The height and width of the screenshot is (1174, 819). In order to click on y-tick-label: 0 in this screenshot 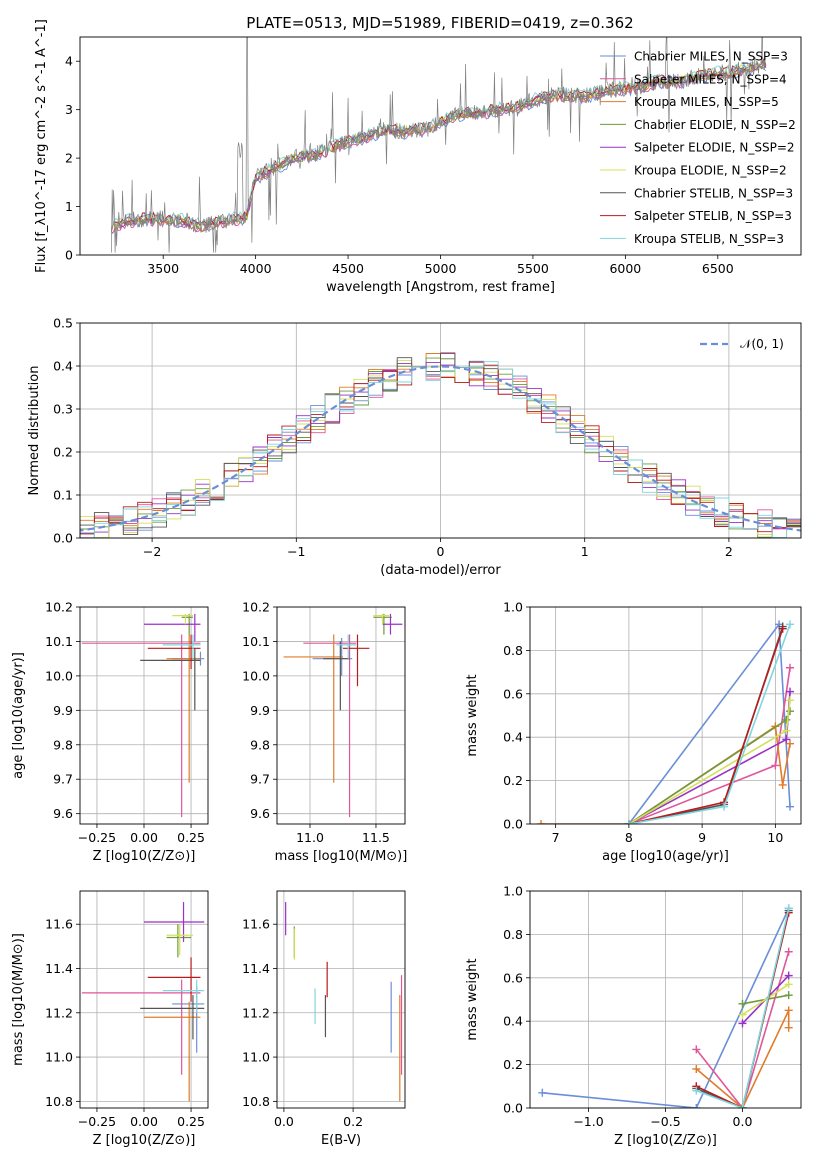, I will do `click(69, 255)`.